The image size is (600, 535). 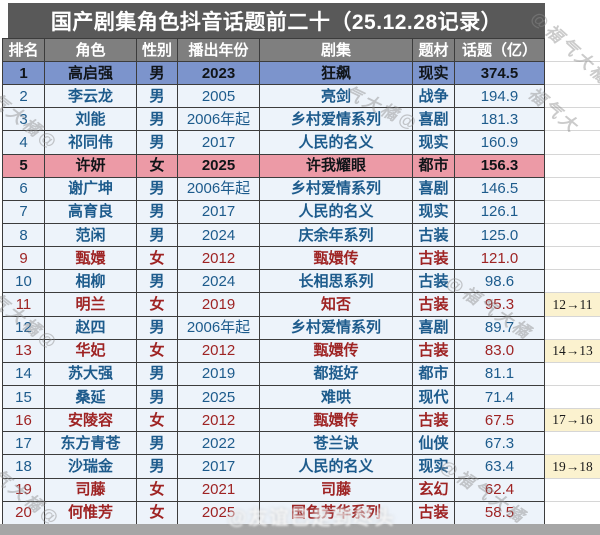 I want to click on character-cell: 高育良, so click(x=91, y=212).